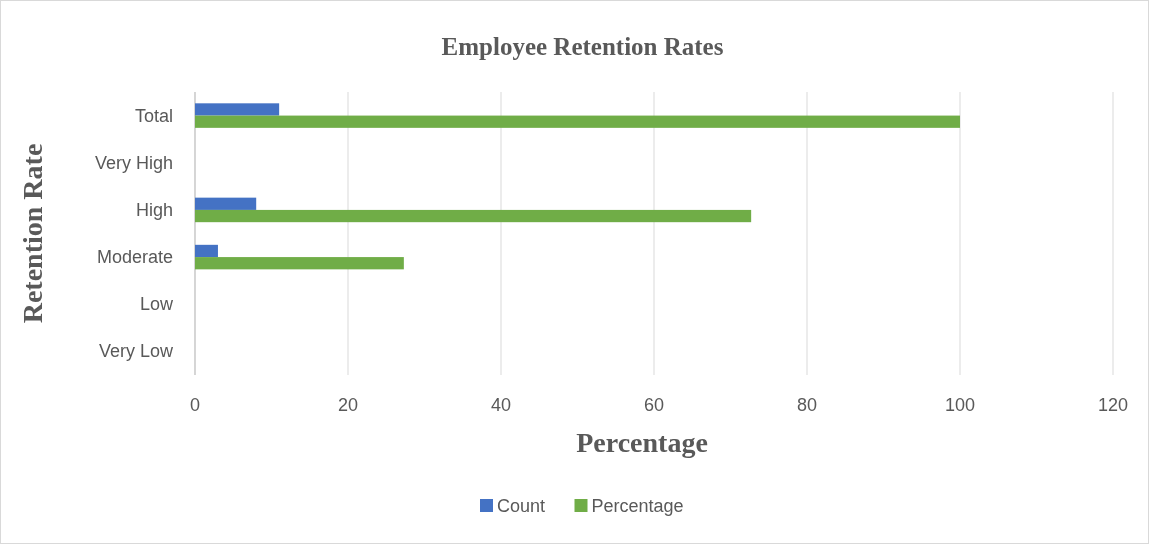  I want to click on y-tick-label: Very High, so click(133, 162).